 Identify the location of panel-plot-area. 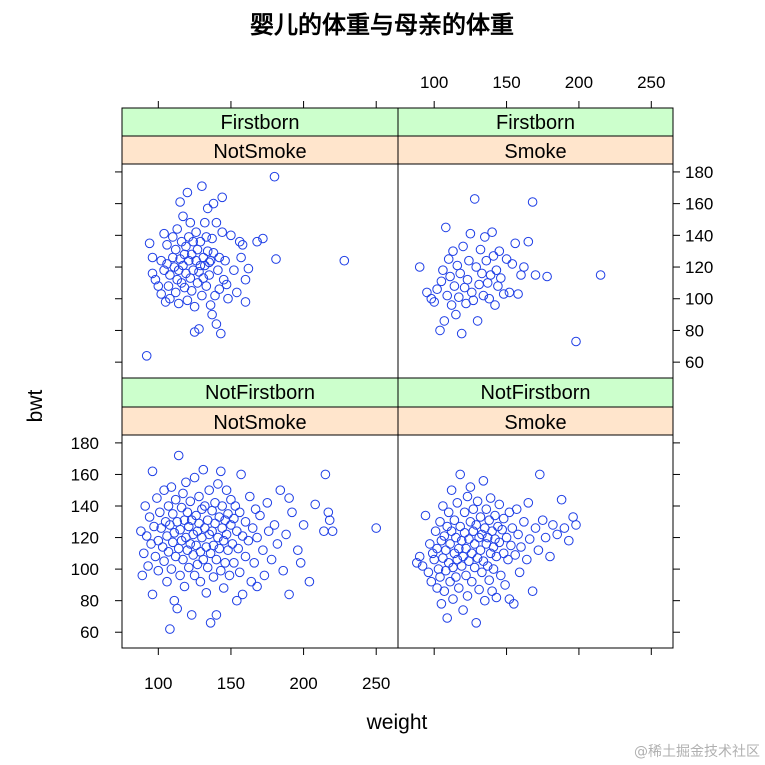
(260, 541).